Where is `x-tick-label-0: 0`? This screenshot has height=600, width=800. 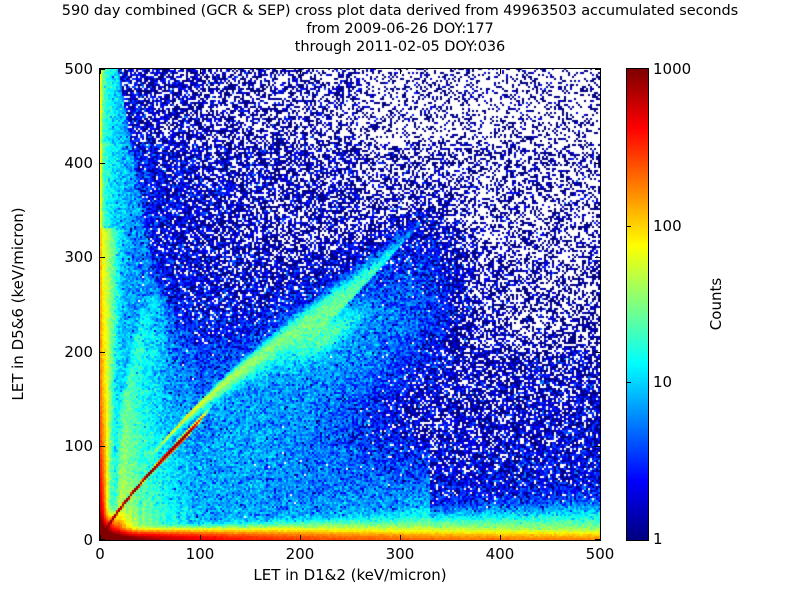
x-tick-label-0: 0 is located at coordinates (100, 554).